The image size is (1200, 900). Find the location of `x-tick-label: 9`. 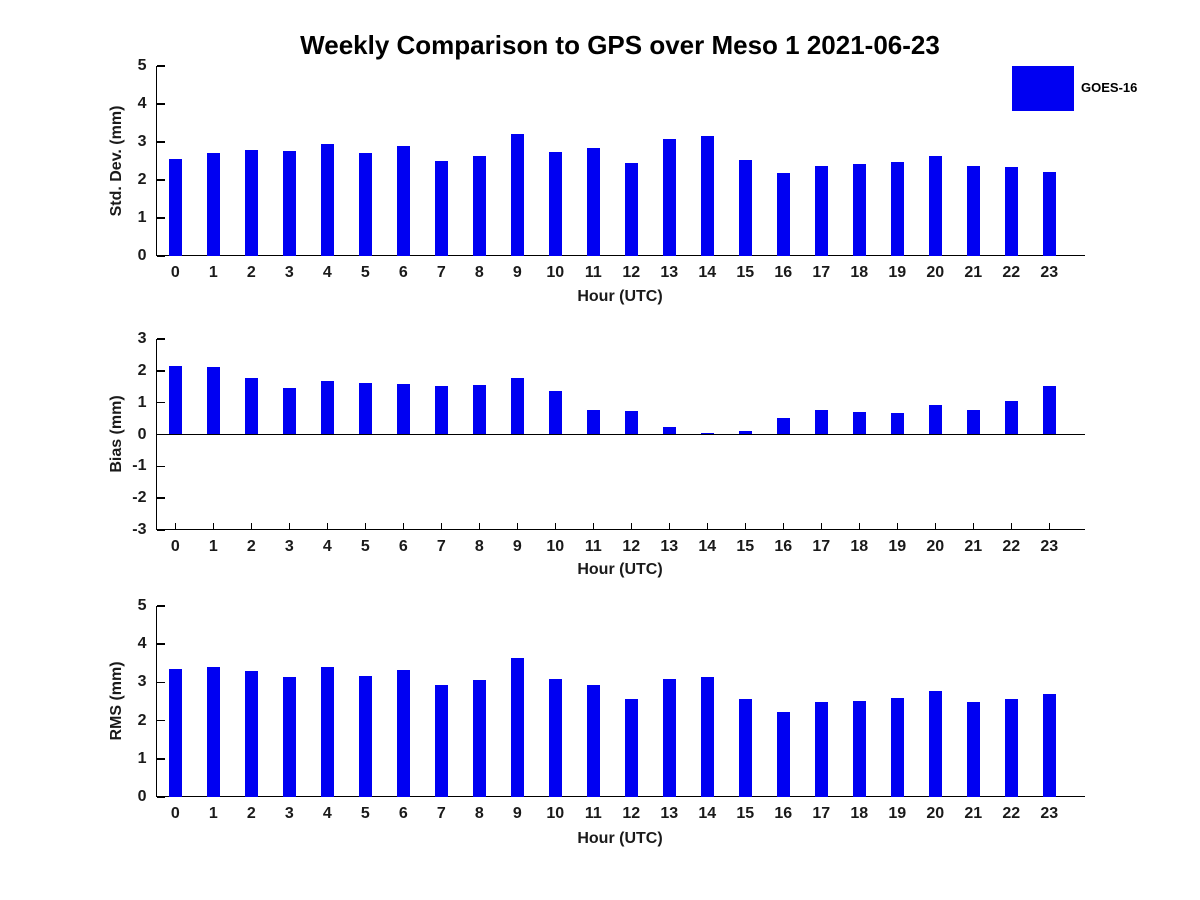

x-tick-label: 9 is located at coordinates (517, 546).